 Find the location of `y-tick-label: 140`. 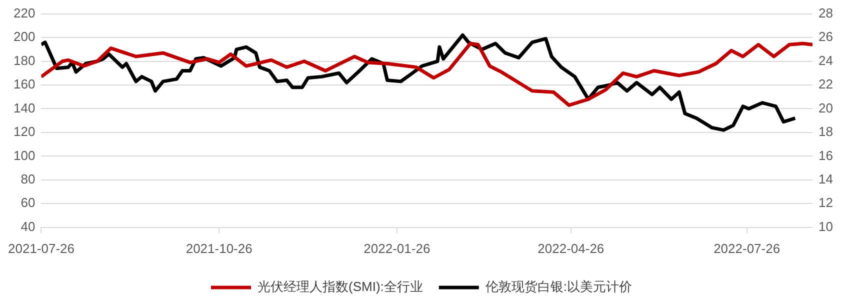

y-tick-label: 140 is located at coordinates (25, 108).